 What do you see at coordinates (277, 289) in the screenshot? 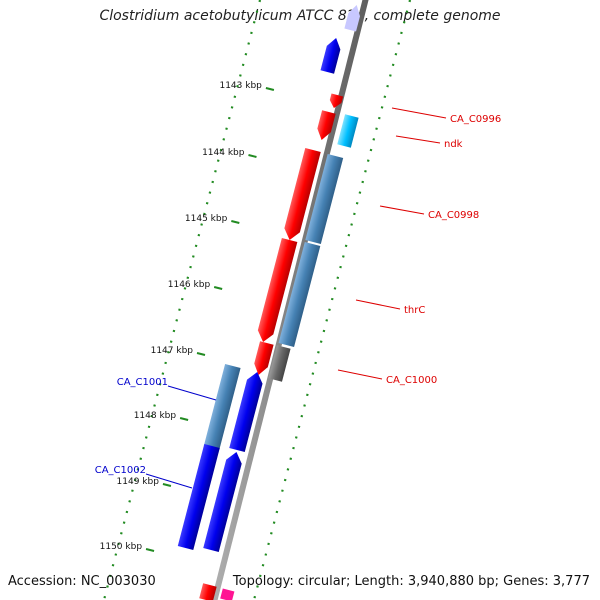
I see `cds-thrc` at bounding box center [277, 289].